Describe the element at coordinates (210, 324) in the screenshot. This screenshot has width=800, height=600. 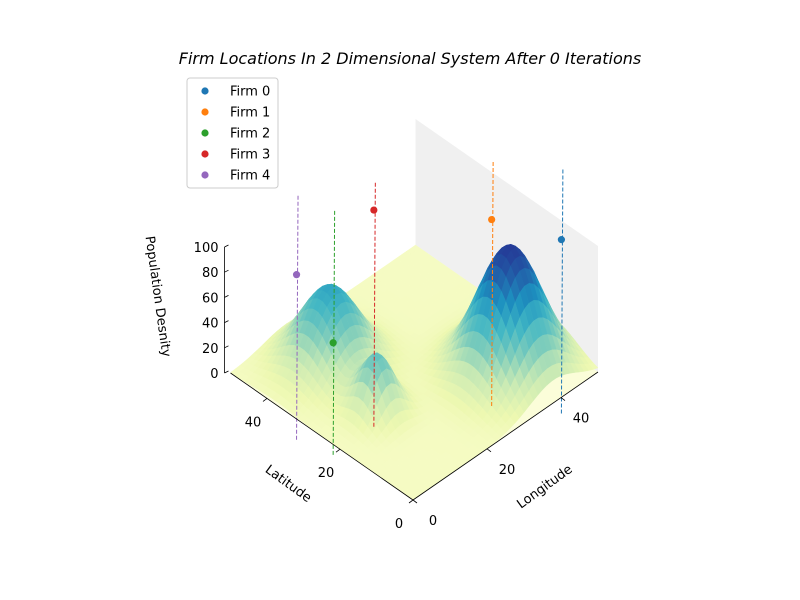
I see `z-tick-label: 40` at that location.